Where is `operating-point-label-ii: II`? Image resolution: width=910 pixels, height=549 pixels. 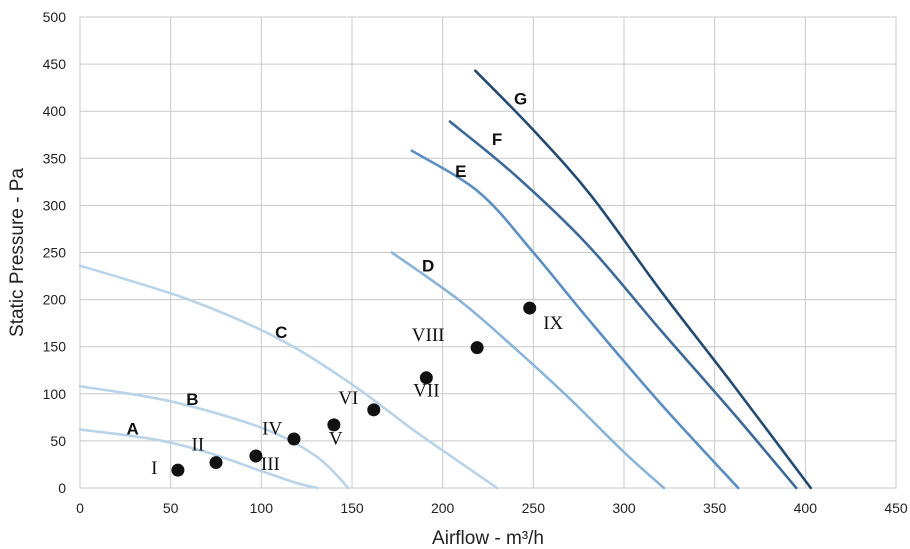
operating-point-label-ii: II is located at coordinates (198, 444).